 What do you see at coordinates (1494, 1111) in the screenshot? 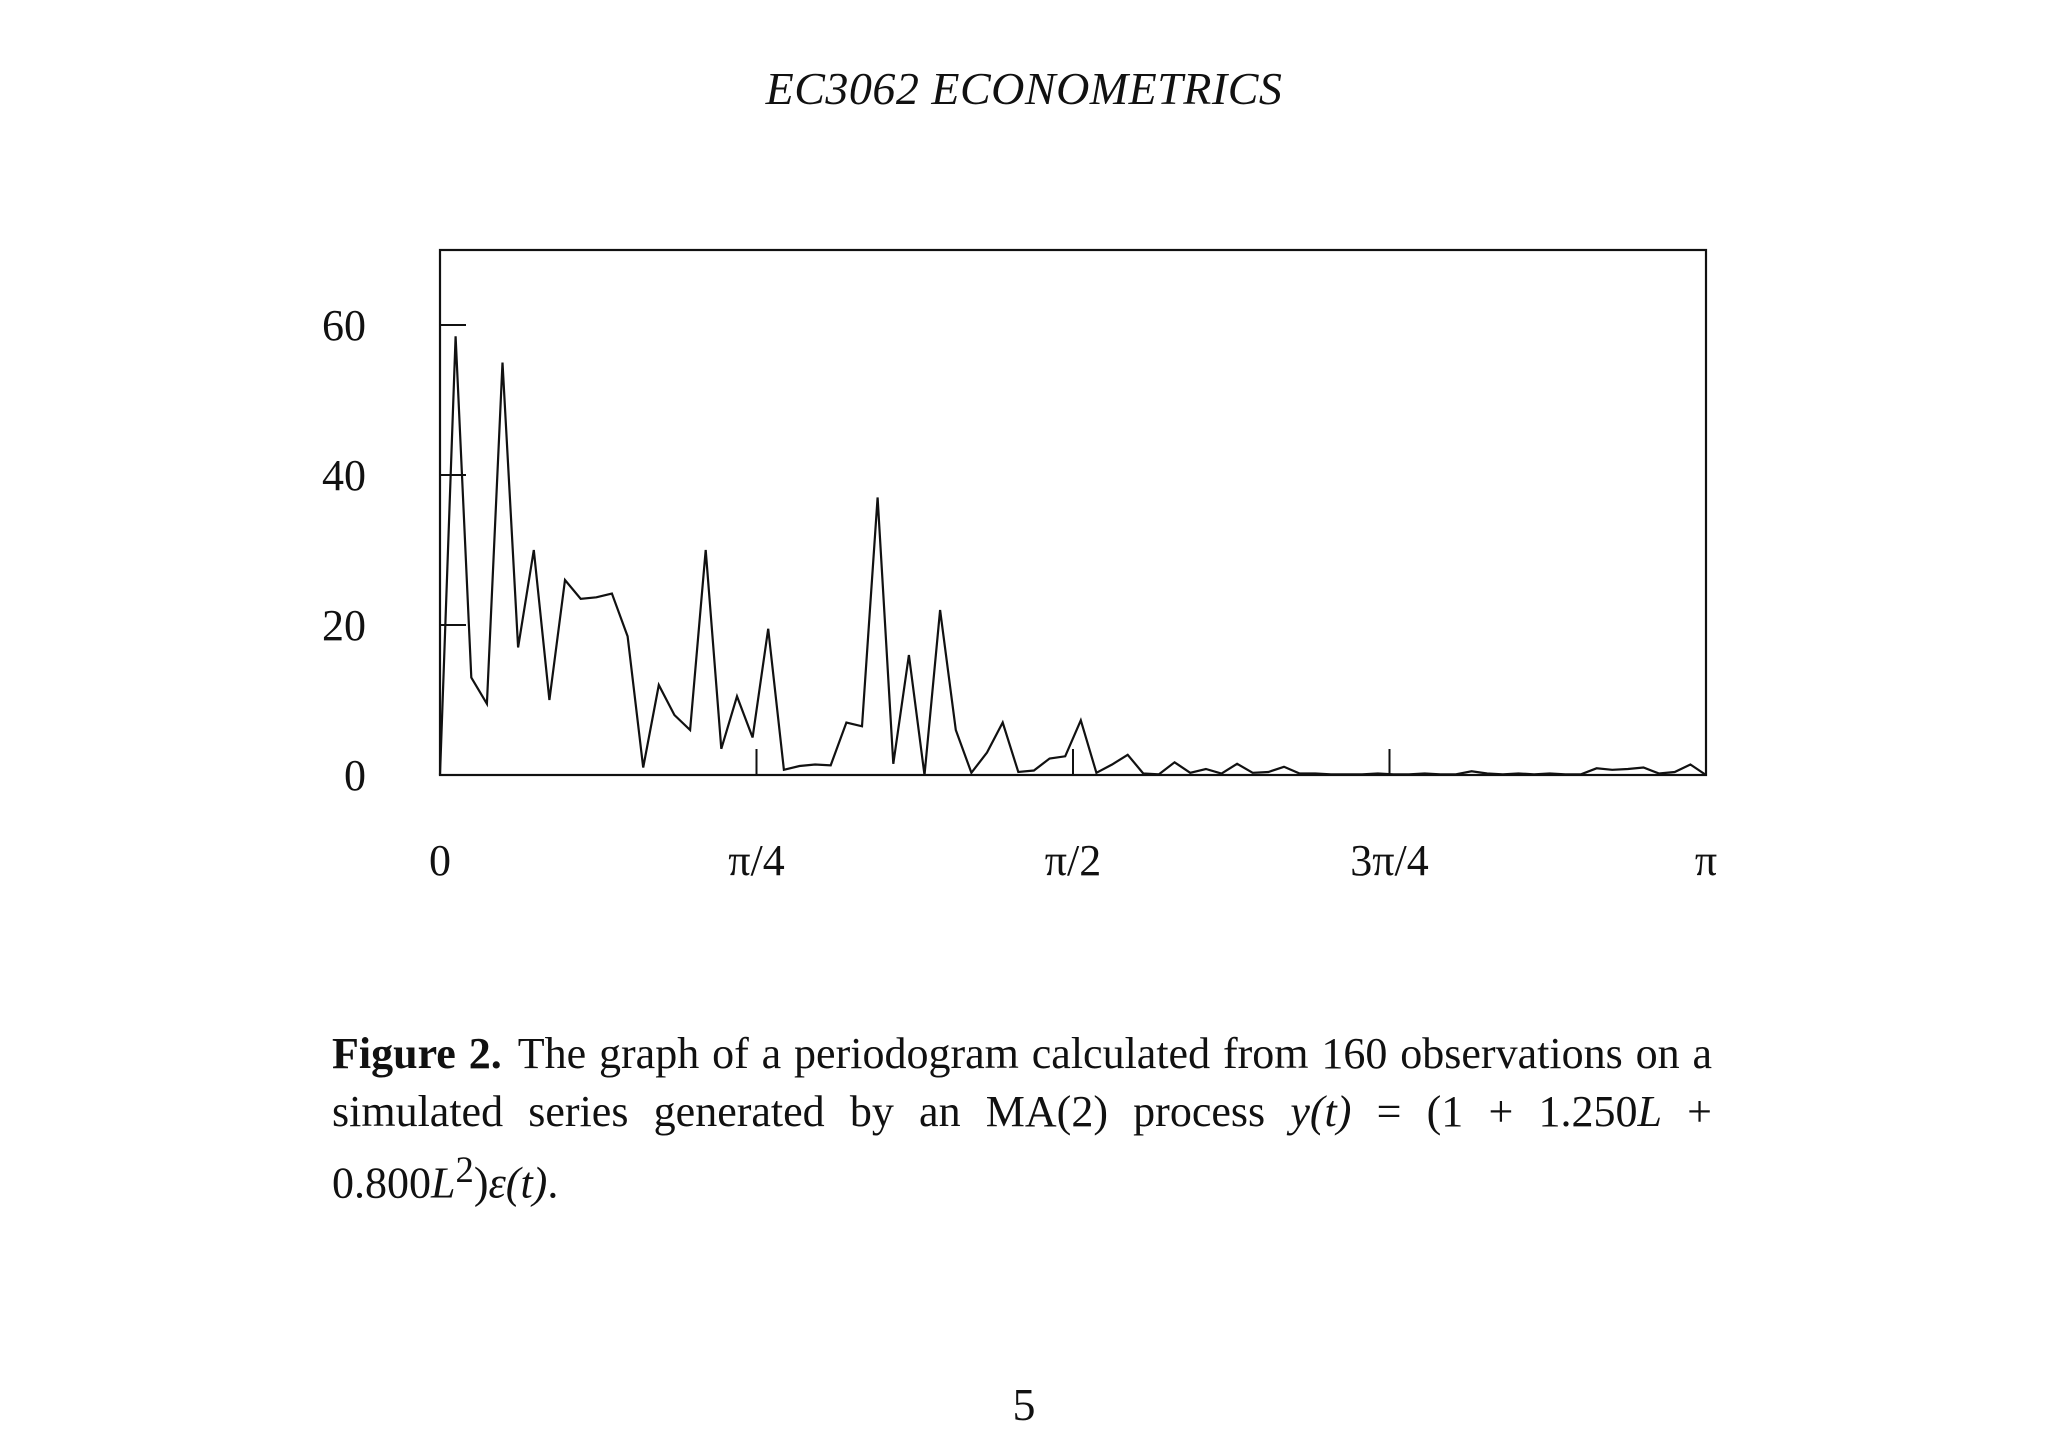
I see `caption-eq-eq: = (1 + 1.250` at bounding box center [1494, 1111].